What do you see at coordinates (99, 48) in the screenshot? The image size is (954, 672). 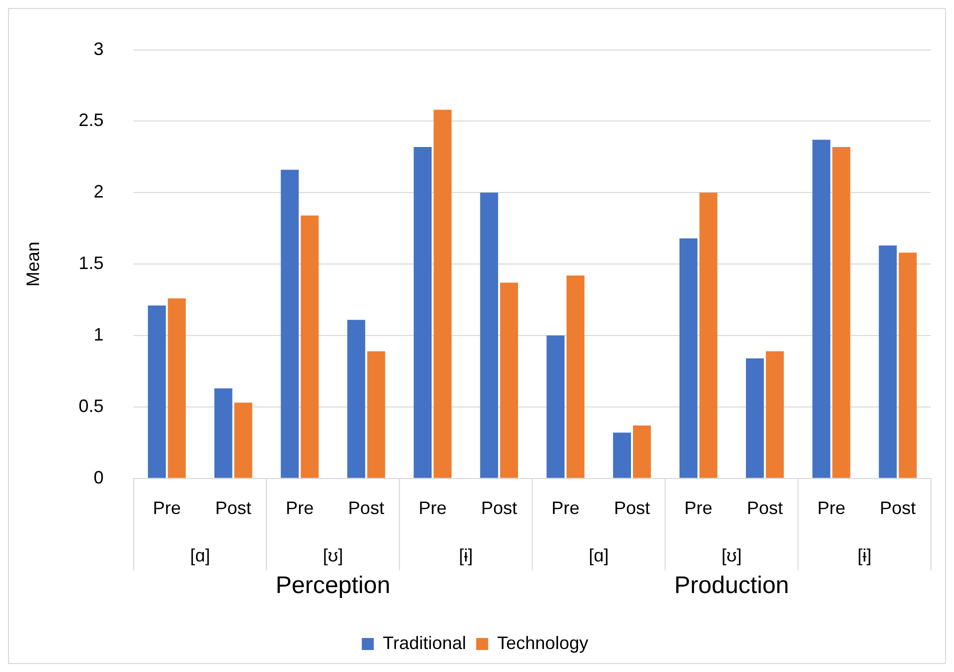 I see `y-tick-label: 3` at bounding box center [99, 48].